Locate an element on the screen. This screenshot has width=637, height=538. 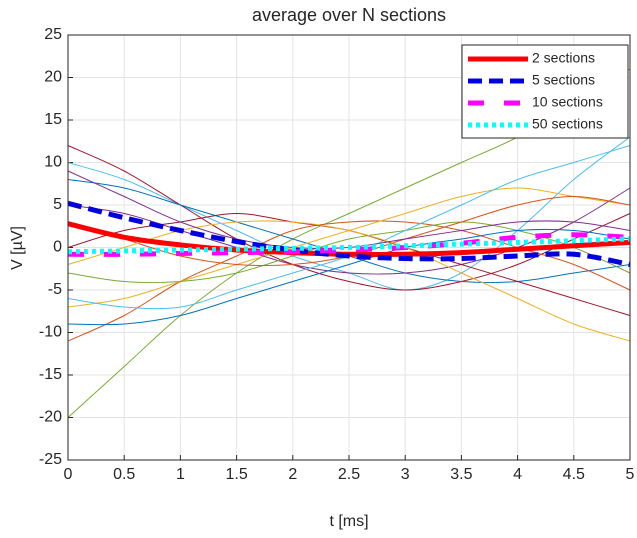
x-tick-label: 0 is located at coordinates (68, 474).